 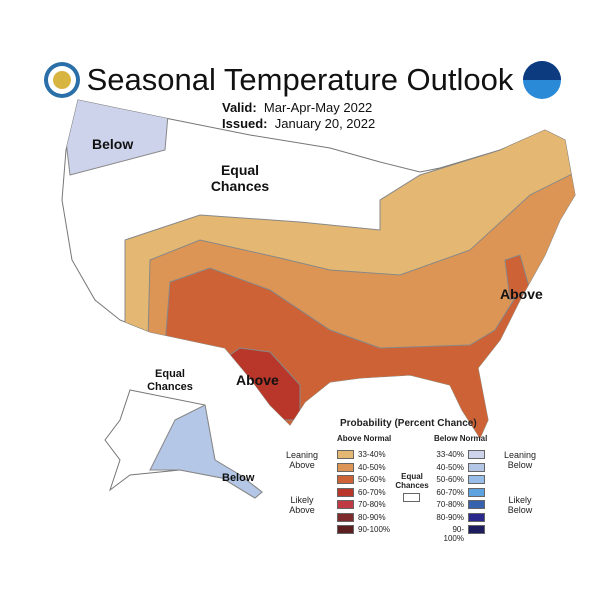 What do you see at coordinates (411, 497) in the screenshot?
I see `equal-chances-swatch` at bounding box center [411, 497].